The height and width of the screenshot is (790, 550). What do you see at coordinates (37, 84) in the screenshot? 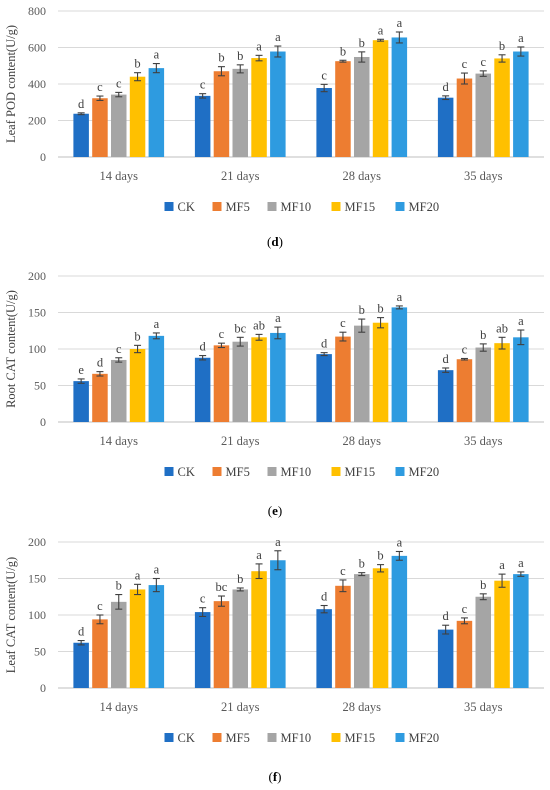
I see `y-tick-label: 400` at bounding box center [37, 84].